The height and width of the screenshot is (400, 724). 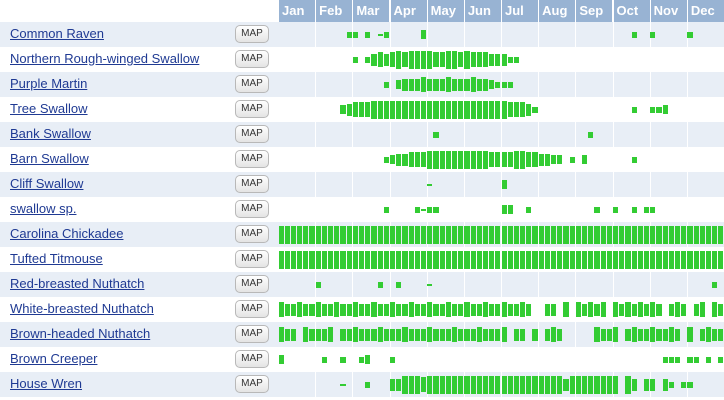 What do you see at coordinates (520, 11) in the screenshot?
I see `month-label-jul: Jul` at bounding box center [520, 11].